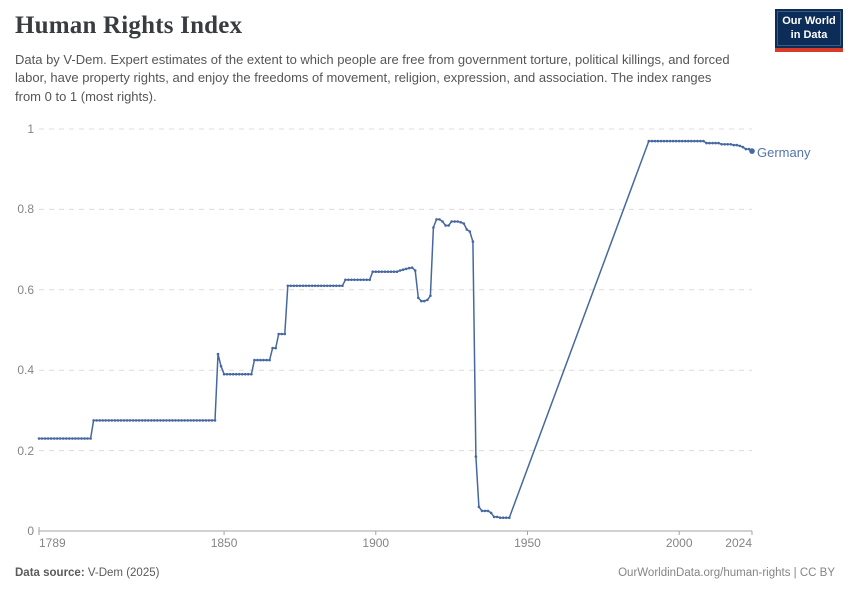 The image size is (850, 600). Describe the element at coordinates (809, 21) in the screenshot. I see `owid-logo-line1: Our World` at that location.